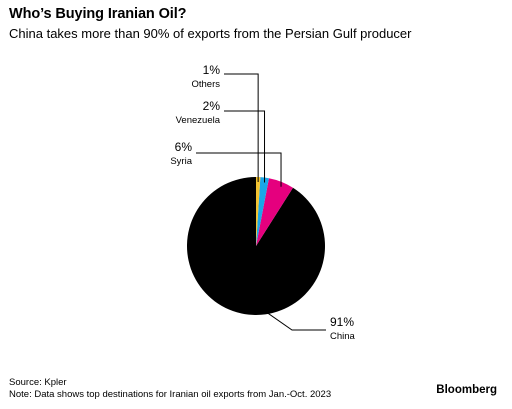  Describe the element at coordinates (342, 322) in the screenshot. I see `data-label-china: 91%` at that location.